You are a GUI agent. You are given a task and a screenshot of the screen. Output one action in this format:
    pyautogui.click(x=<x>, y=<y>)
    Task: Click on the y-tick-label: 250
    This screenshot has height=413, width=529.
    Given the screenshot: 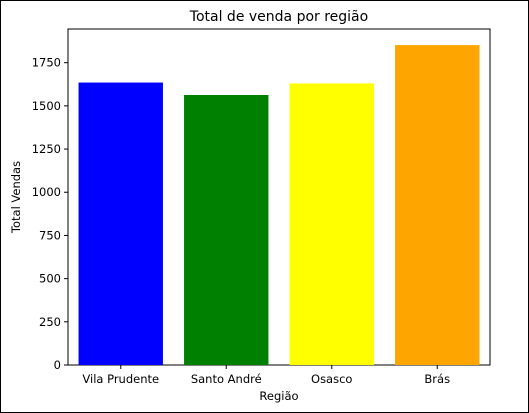 What is the action you would take?
    pyautogui.click(x=50, y=322)
    